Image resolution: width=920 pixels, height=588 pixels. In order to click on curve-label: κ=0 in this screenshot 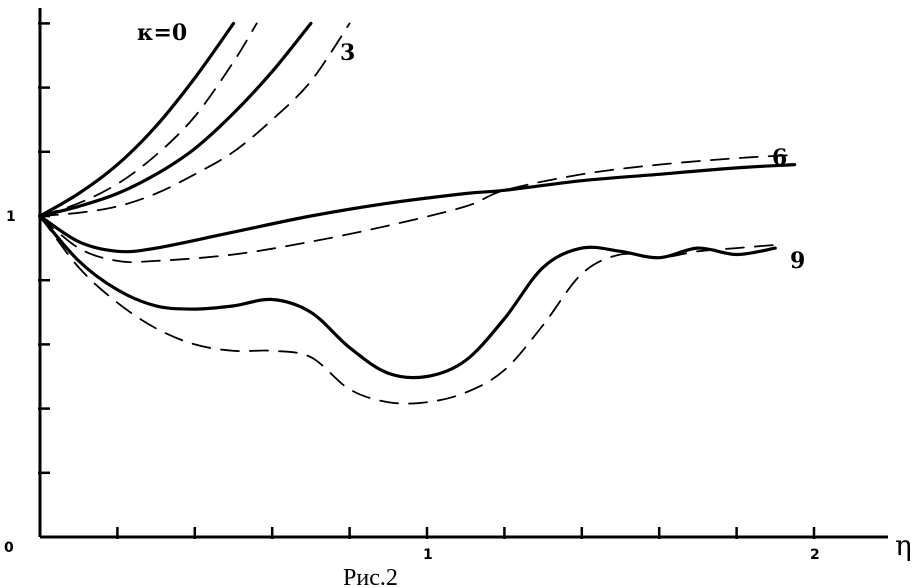, I will do `click(162, 33)`.